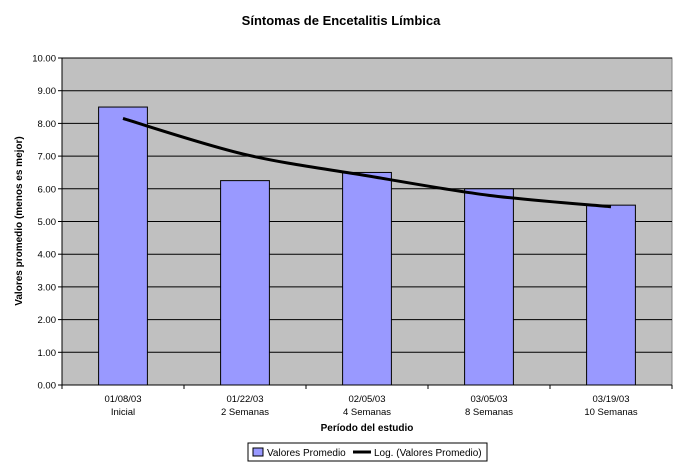 Image resolution: width=683 pixels, height=467 pixels. I want to click on y-tick-label: 7.00, so click(47, 157).